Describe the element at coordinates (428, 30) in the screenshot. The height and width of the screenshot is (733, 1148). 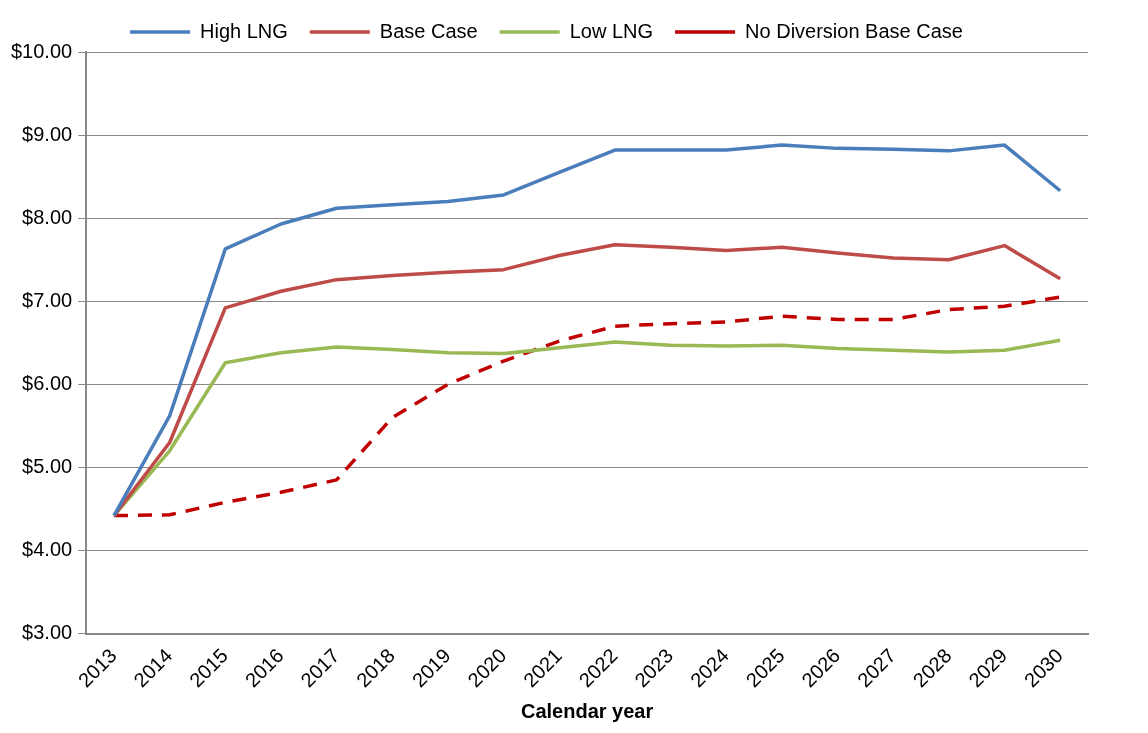
I see `legend-label: Base Case` at that location.